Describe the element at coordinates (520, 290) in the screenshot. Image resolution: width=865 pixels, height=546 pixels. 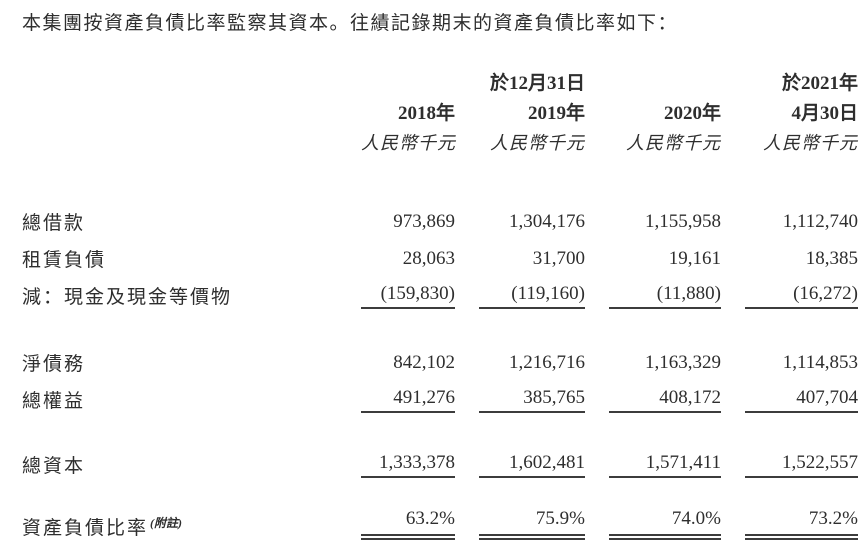
I see `value-cell: (119,160)` at that location.